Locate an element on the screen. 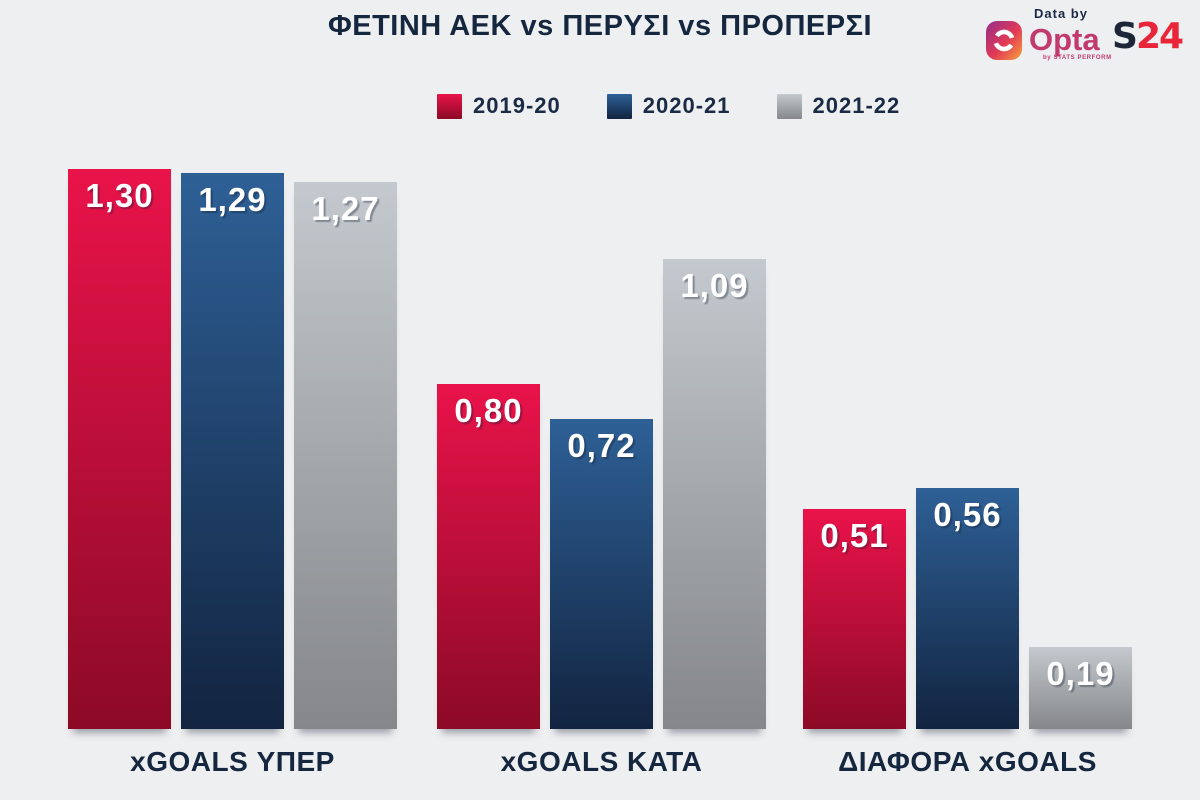  bar-2020-21-cat1: 0,72 is located at coordinates (601, 574).